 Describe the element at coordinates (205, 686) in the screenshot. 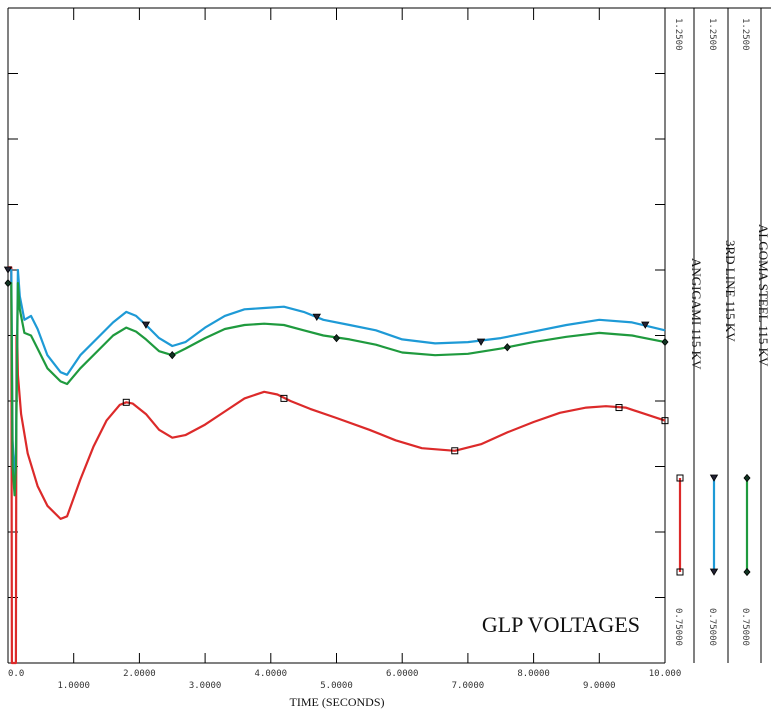

I see `x-tick-label: 3.0000` at that location.